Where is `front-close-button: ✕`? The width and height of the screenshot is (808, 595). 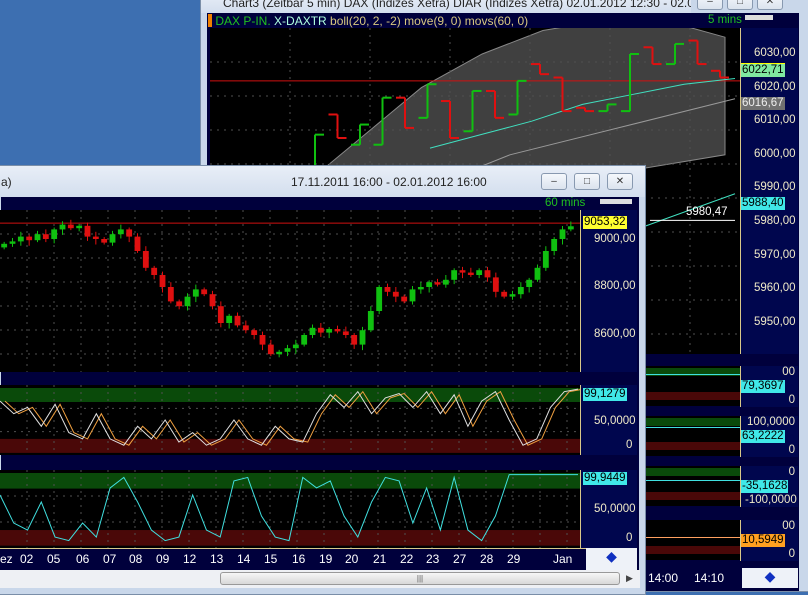 front-close-button: ✕ is located at coordinates (620, 181).